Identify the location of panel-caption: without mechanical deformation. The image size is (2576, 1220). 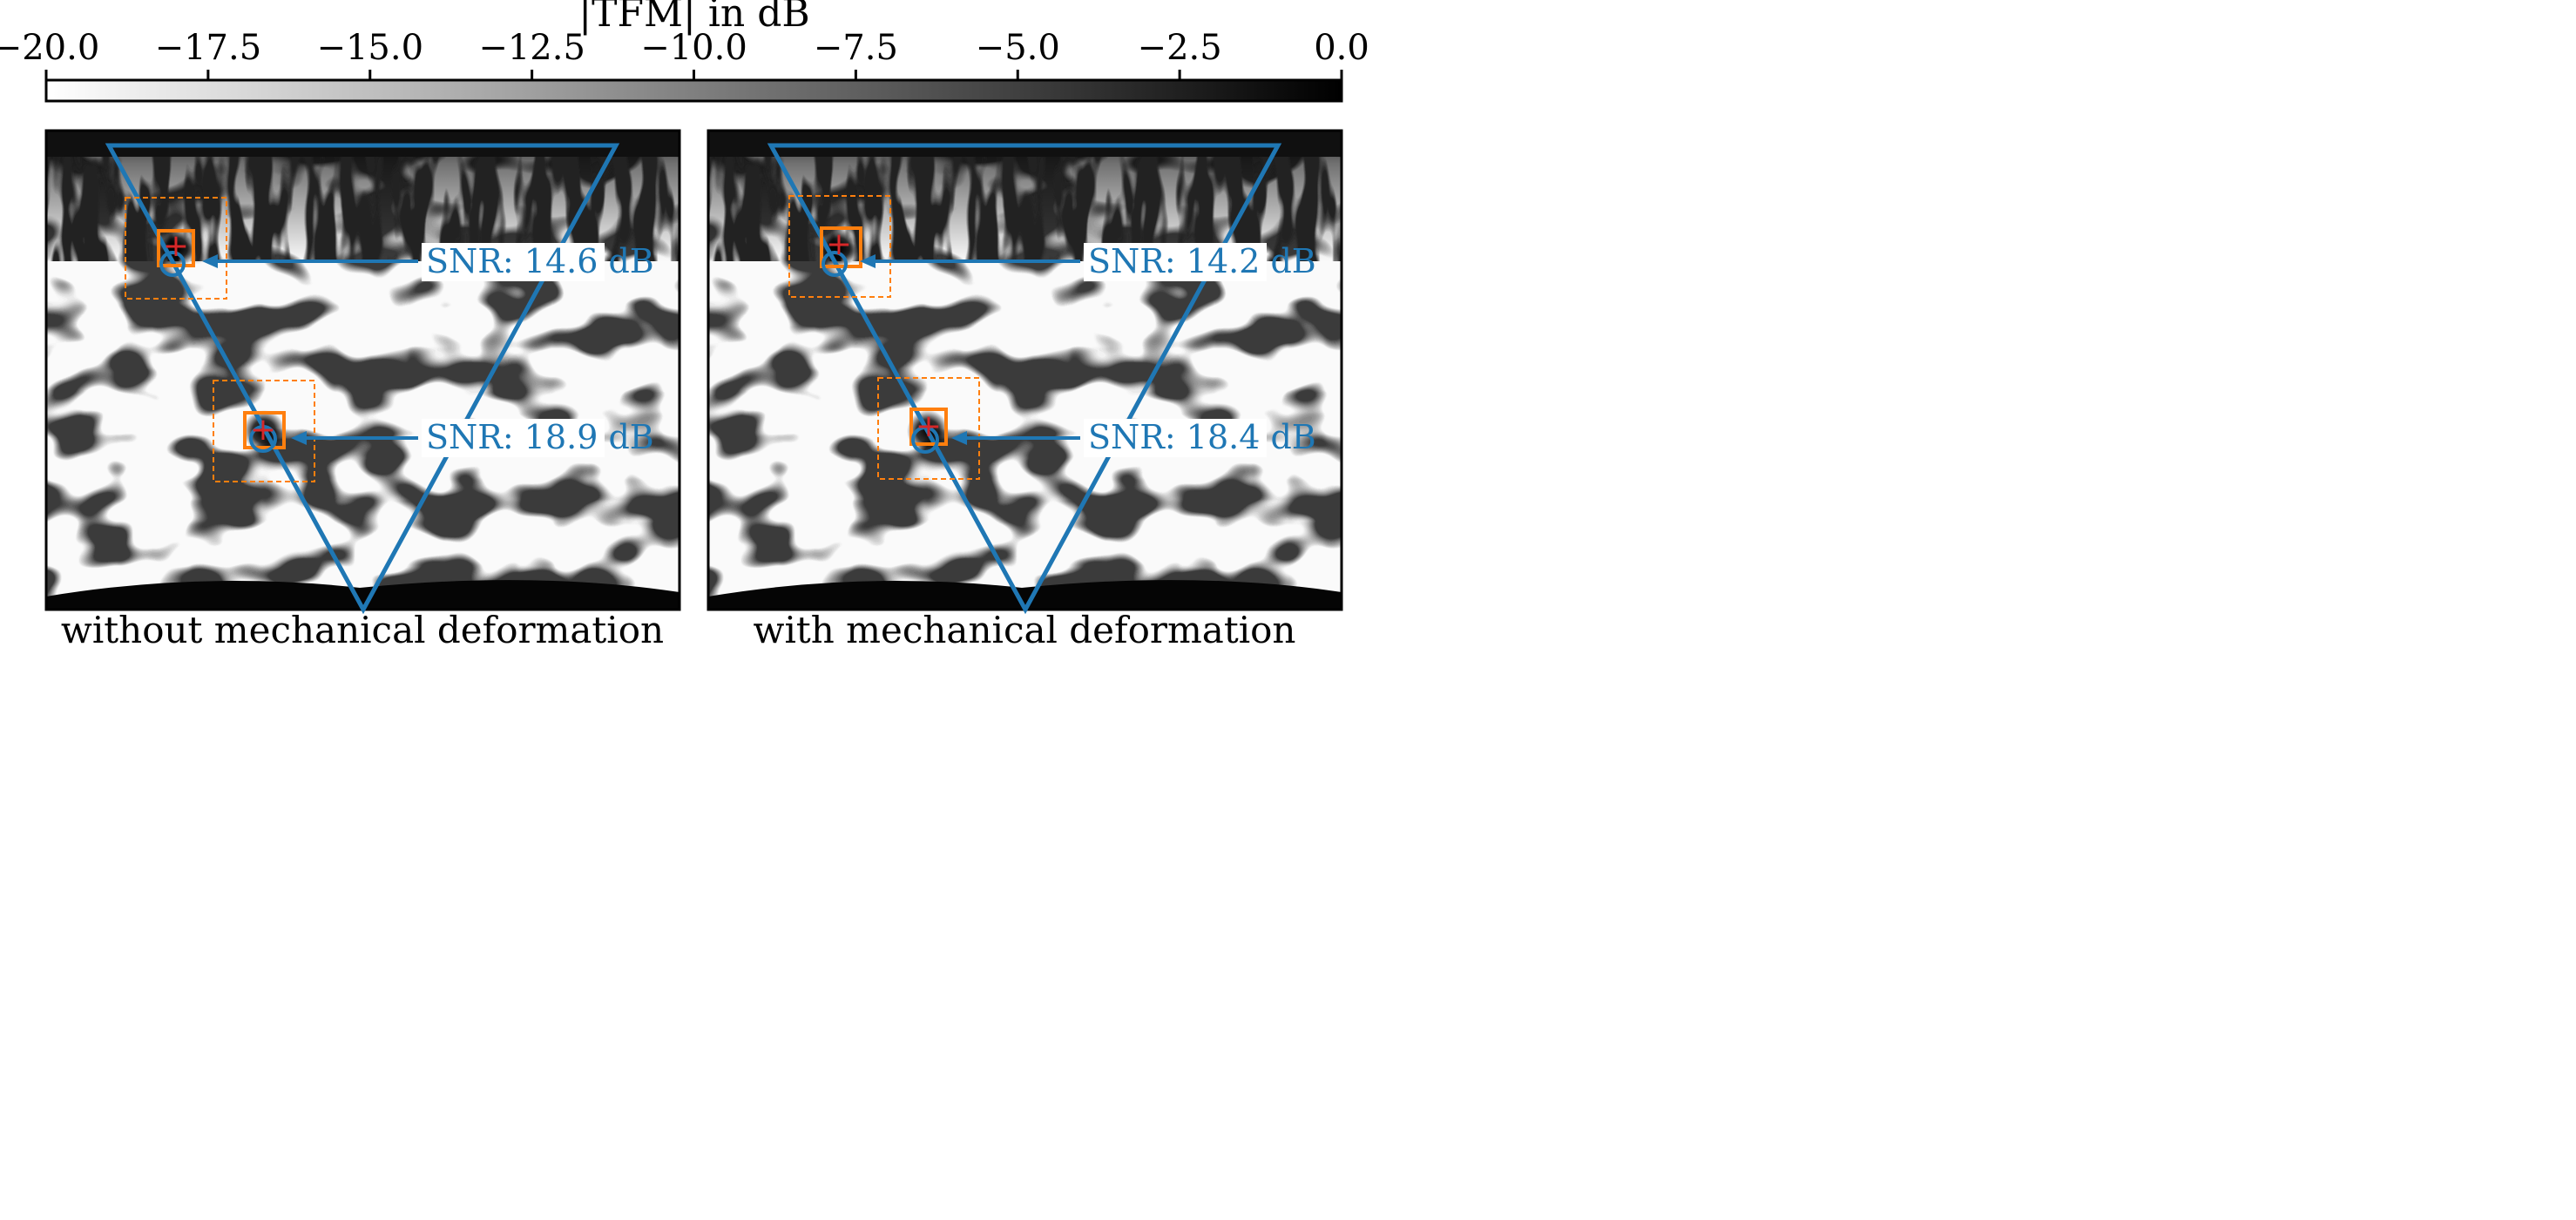
(362, 630).